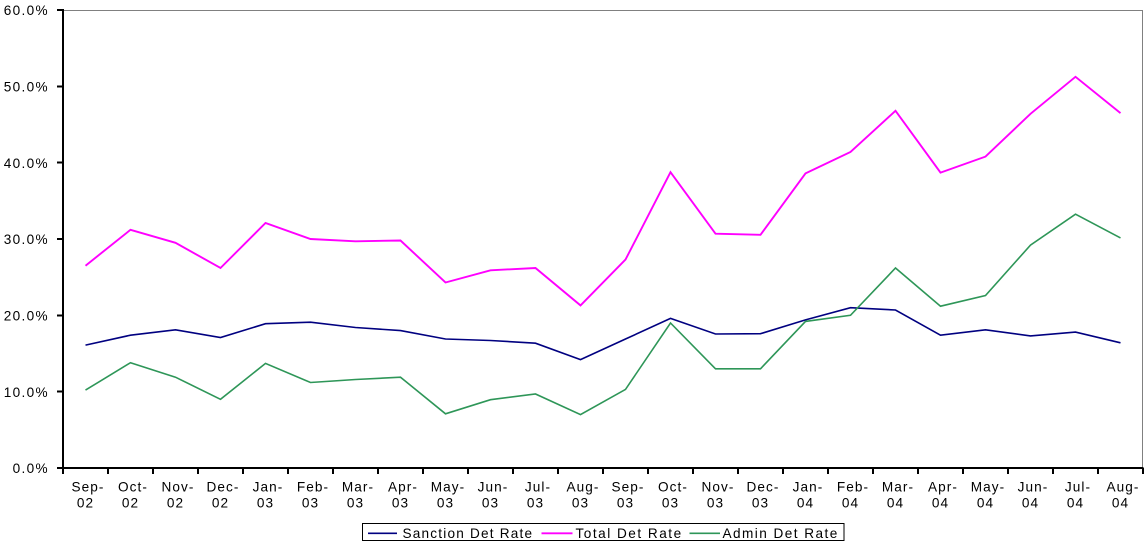 The width and height of the screenshot is (1144, 547). Describe the element at coordinates (26, 163) in the screenshot. I see `svg-text: 40.0%` at that location.